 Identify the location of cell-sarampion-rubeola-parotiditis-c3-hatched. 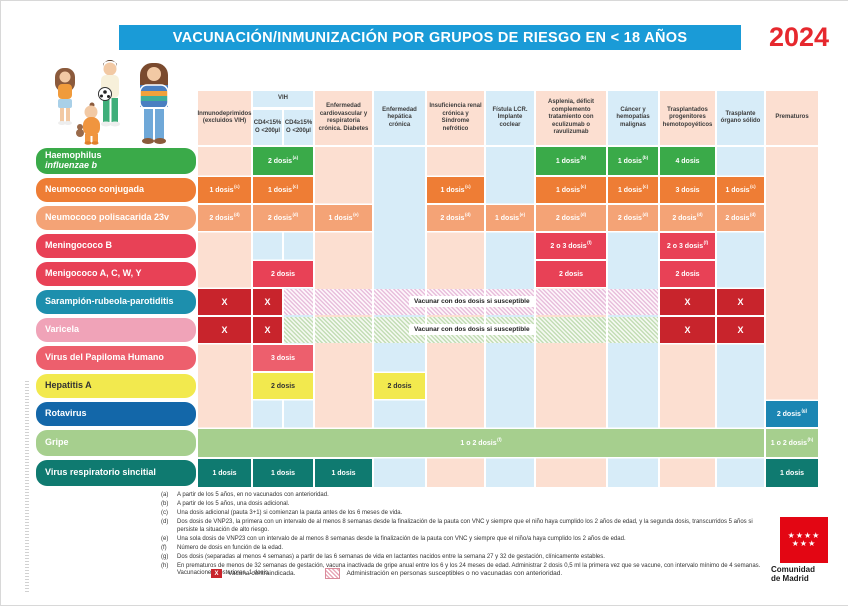
(298, 302).